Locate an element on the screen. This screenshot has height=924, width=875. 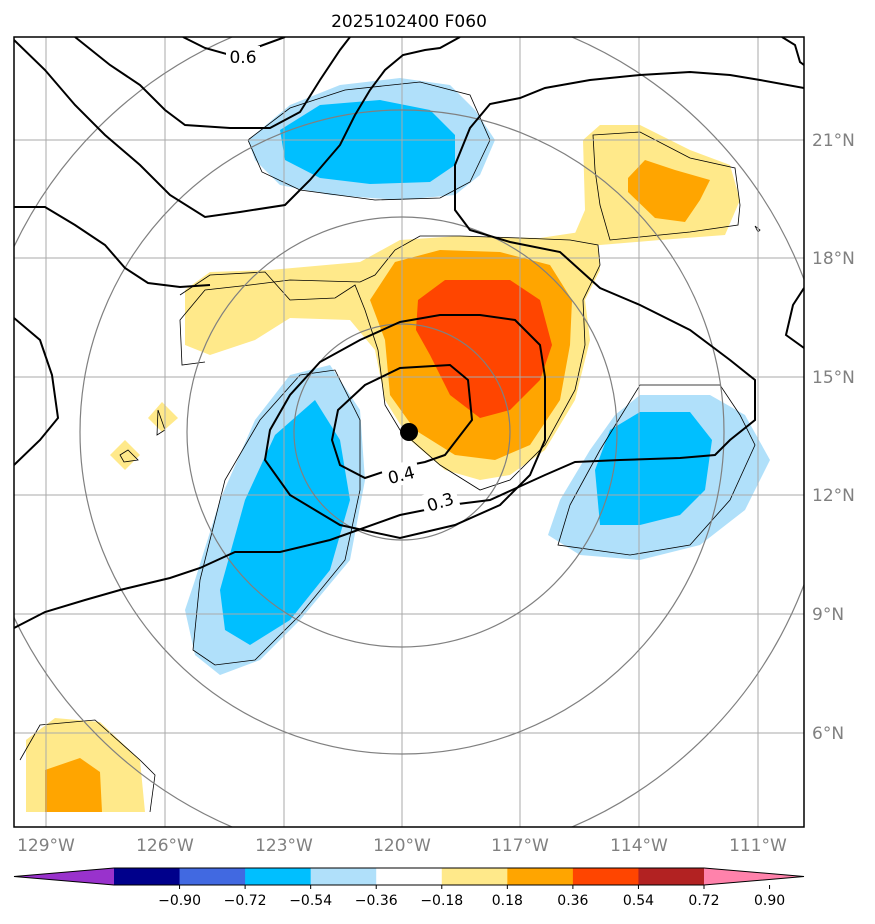
lon-tick-label: 126°W is located at coordinates (165, 846).